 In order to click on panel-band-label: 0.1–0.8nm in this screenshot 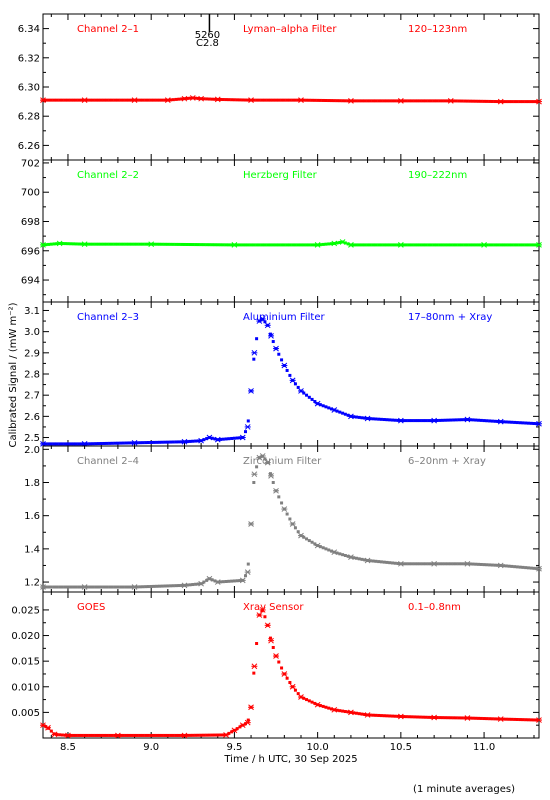, I will do `click(434, 607)`.